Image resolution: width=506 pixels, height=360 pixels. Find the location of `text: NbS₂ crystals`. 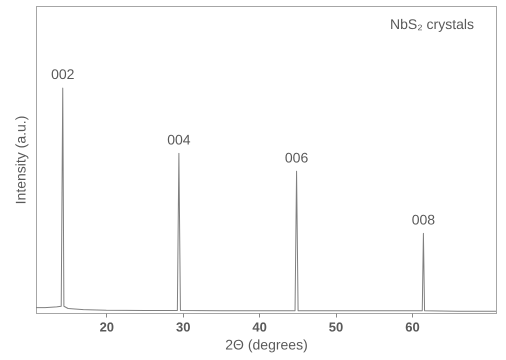

text: NbS₂ crystals is located at coordinates (432, 24).